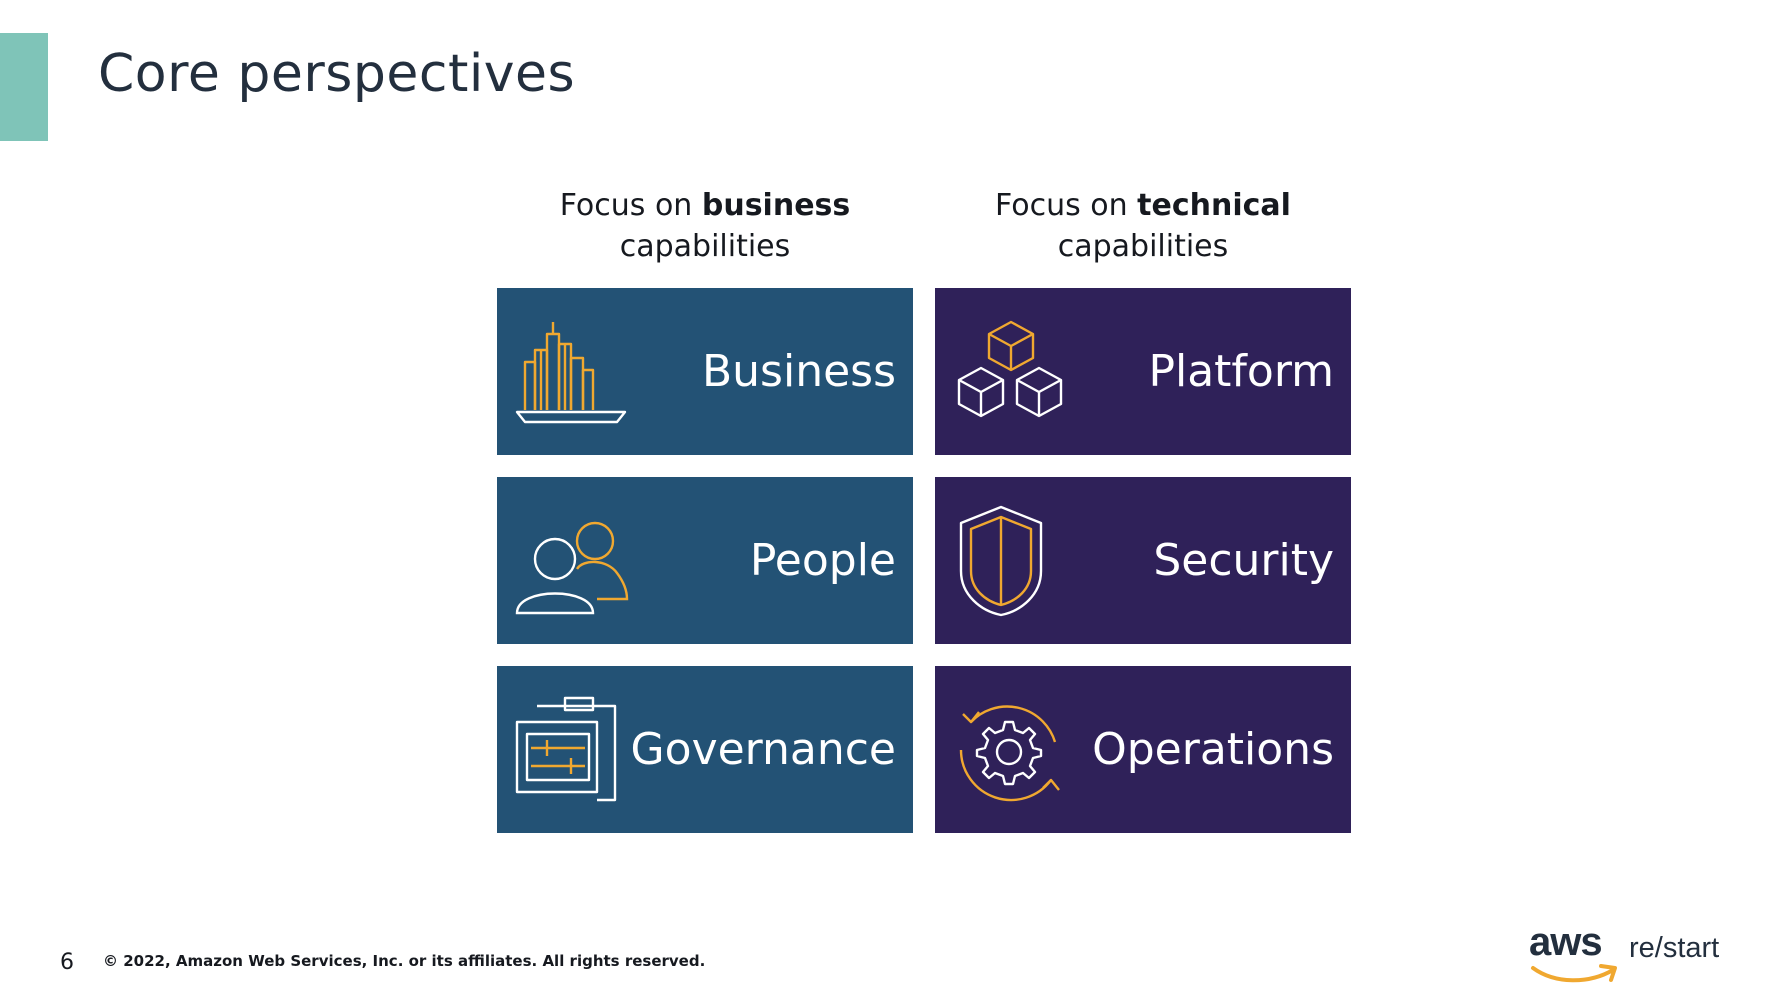  I want to click on tile-operations: Operations, so click(1143, 749).